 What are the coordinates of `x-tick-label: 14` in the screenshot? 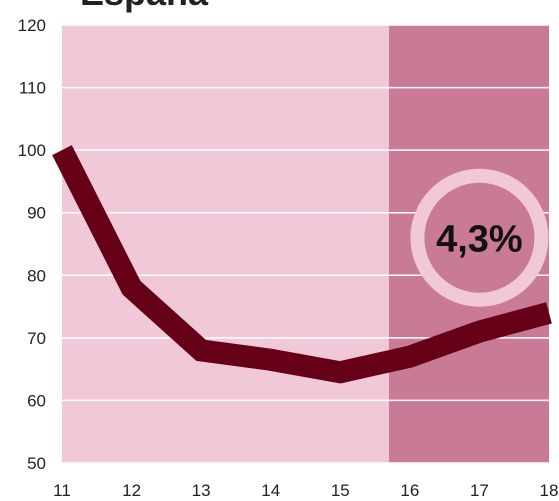 It's located at (270, 490).